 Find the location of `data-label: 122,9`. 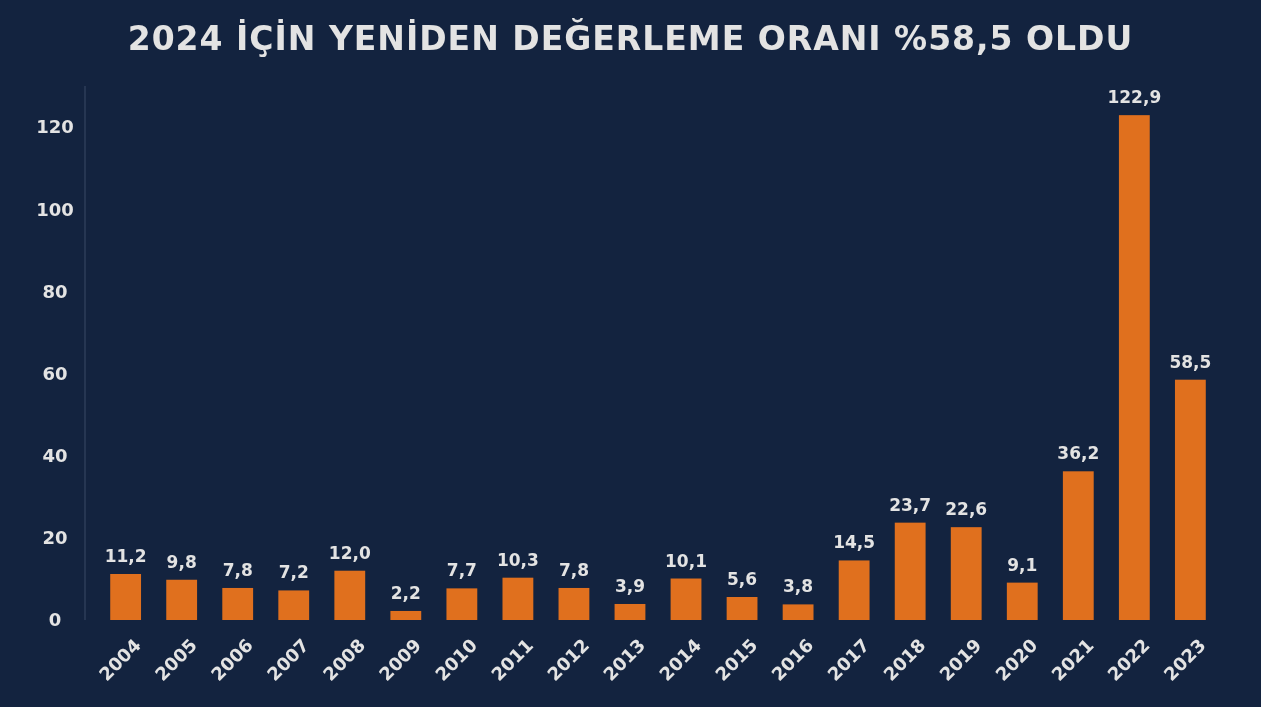

data-label: 122,9 is located at coordinates (1134, 97).